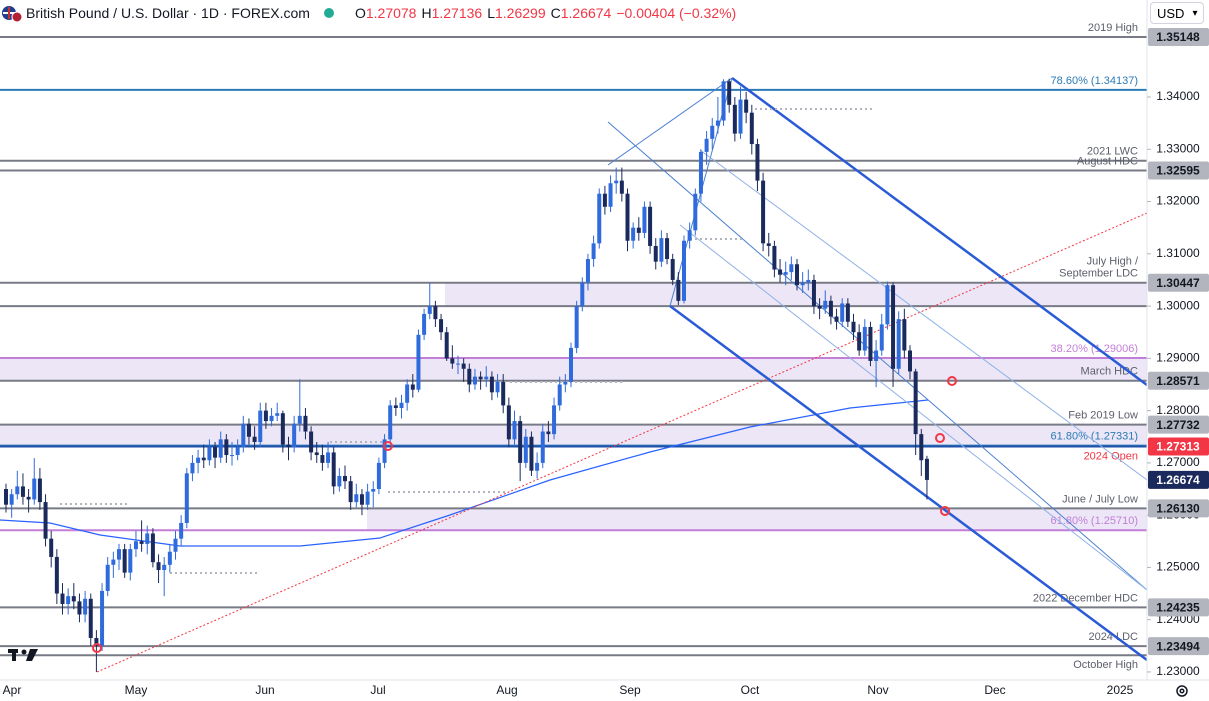 The width and height of the screenshot is (1209, 701). Describe the element at coordinates (1178, 201) in the screenshot. I see `y-tick-label: 1.32000` at that location.